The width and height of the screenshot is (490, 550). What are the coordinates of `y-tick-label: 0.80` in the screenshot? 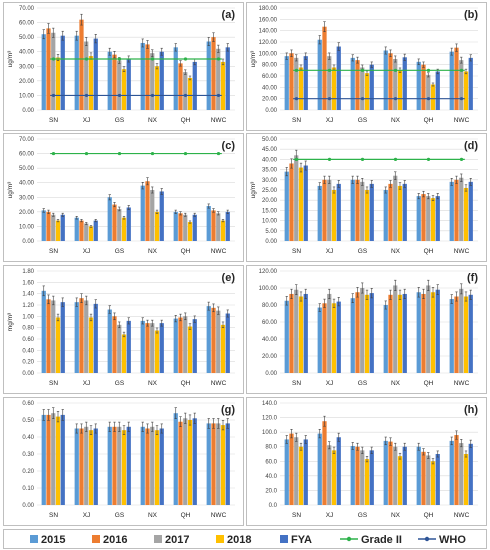 It's located at (28, 329).